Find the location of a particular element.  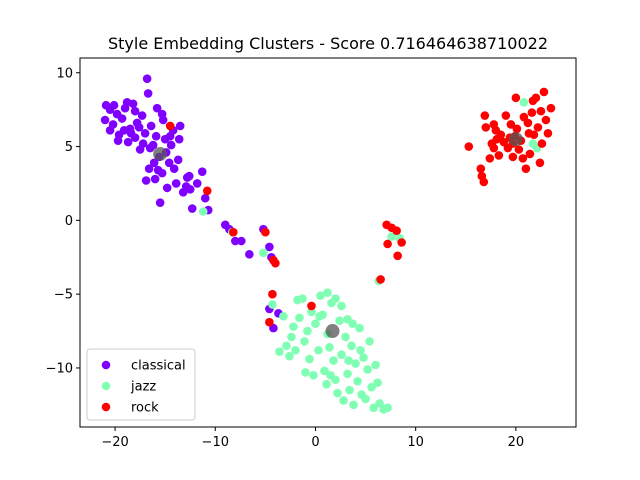

x-tick-label: −10 is located at coordinates (215, 442).